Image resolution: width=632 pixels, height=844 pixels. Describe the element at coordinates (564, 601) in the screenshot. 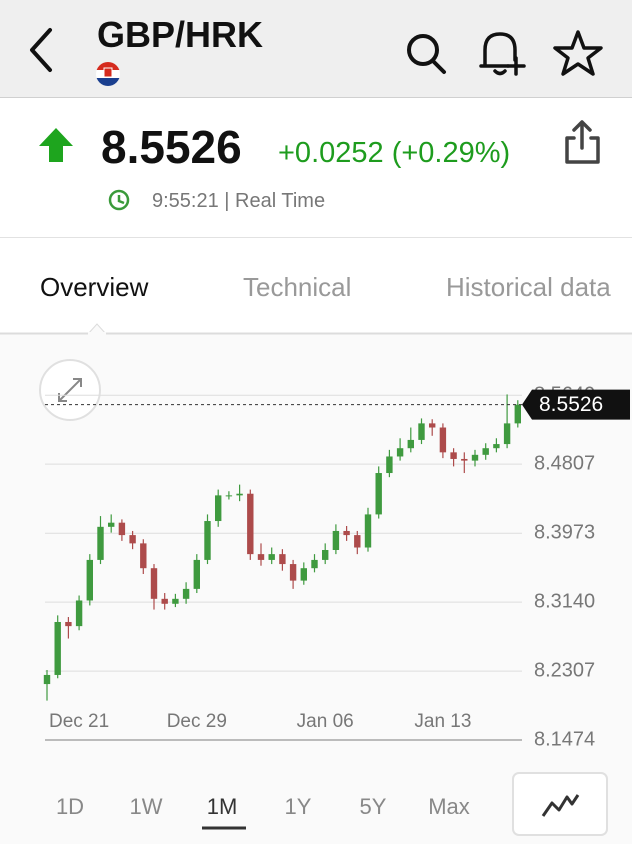

I see `y-tick-label: 8.3140` at that location.